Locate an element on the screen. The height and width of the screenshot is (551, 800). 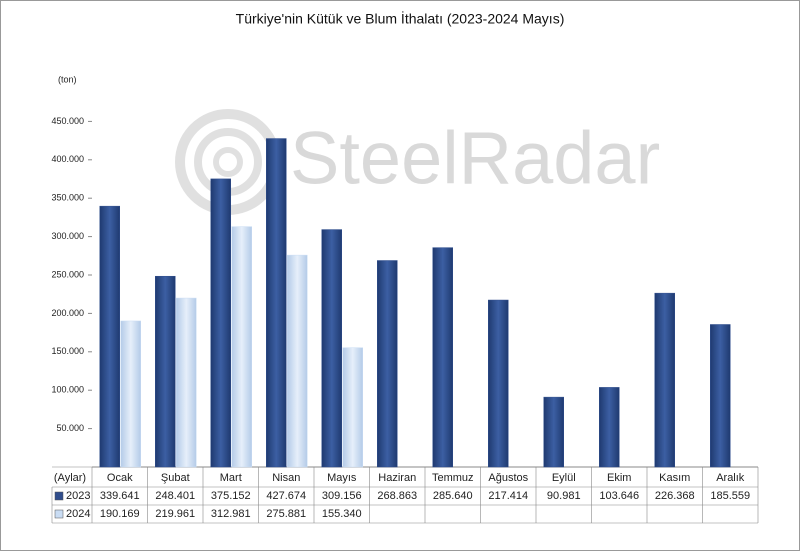
table-value: 312.981 is located at coordinates (231, 514).